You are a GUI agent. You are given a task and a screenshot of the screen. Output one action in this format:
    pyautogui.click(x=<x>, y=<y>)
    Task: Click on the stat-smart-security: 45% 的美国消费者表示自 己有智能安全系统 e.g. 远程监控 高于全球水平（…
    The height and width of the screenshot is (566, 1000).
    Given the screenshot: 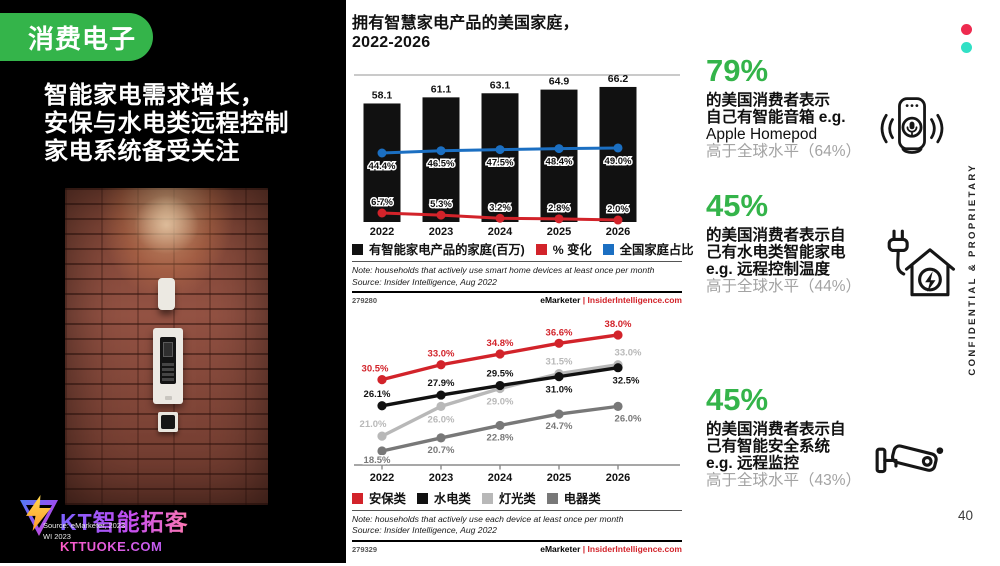 What is the action you would take?
    pyautogui.click(x=831, y=440)
    